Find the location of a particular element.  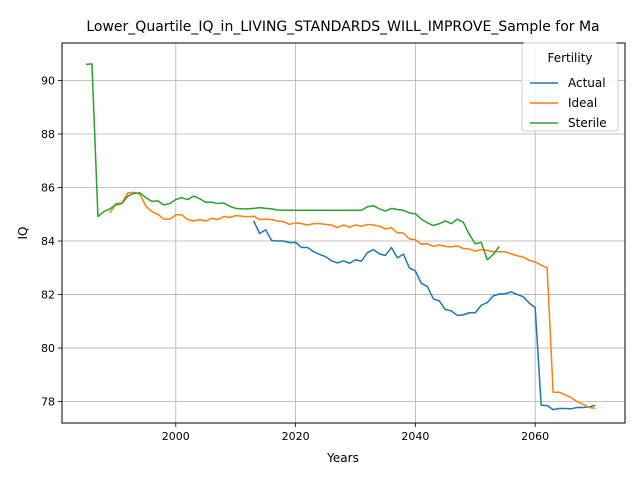

y-tick-label: 78 is located at coordinates (48, 402).